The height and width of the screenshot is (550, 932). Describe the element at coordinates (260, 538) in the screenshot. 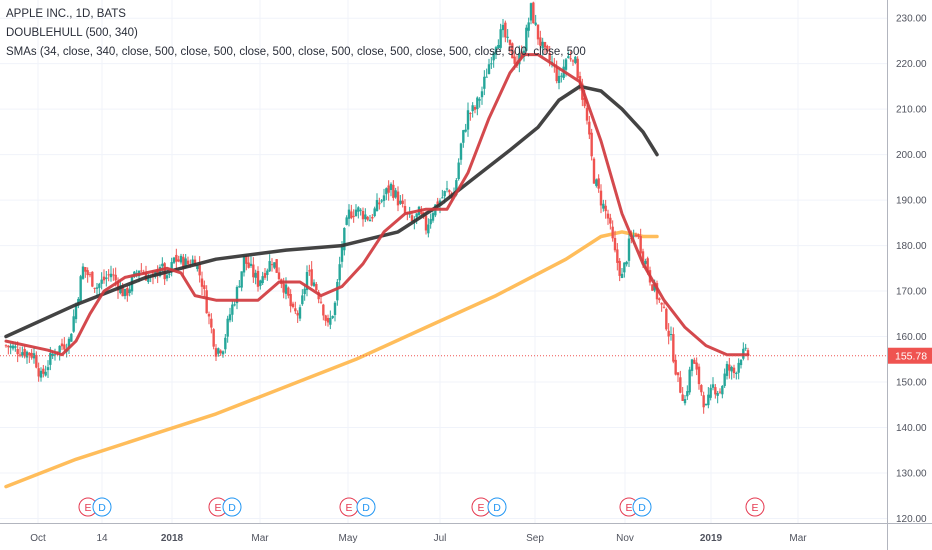

I see `time-axis-tick-label: Mar` at that location.